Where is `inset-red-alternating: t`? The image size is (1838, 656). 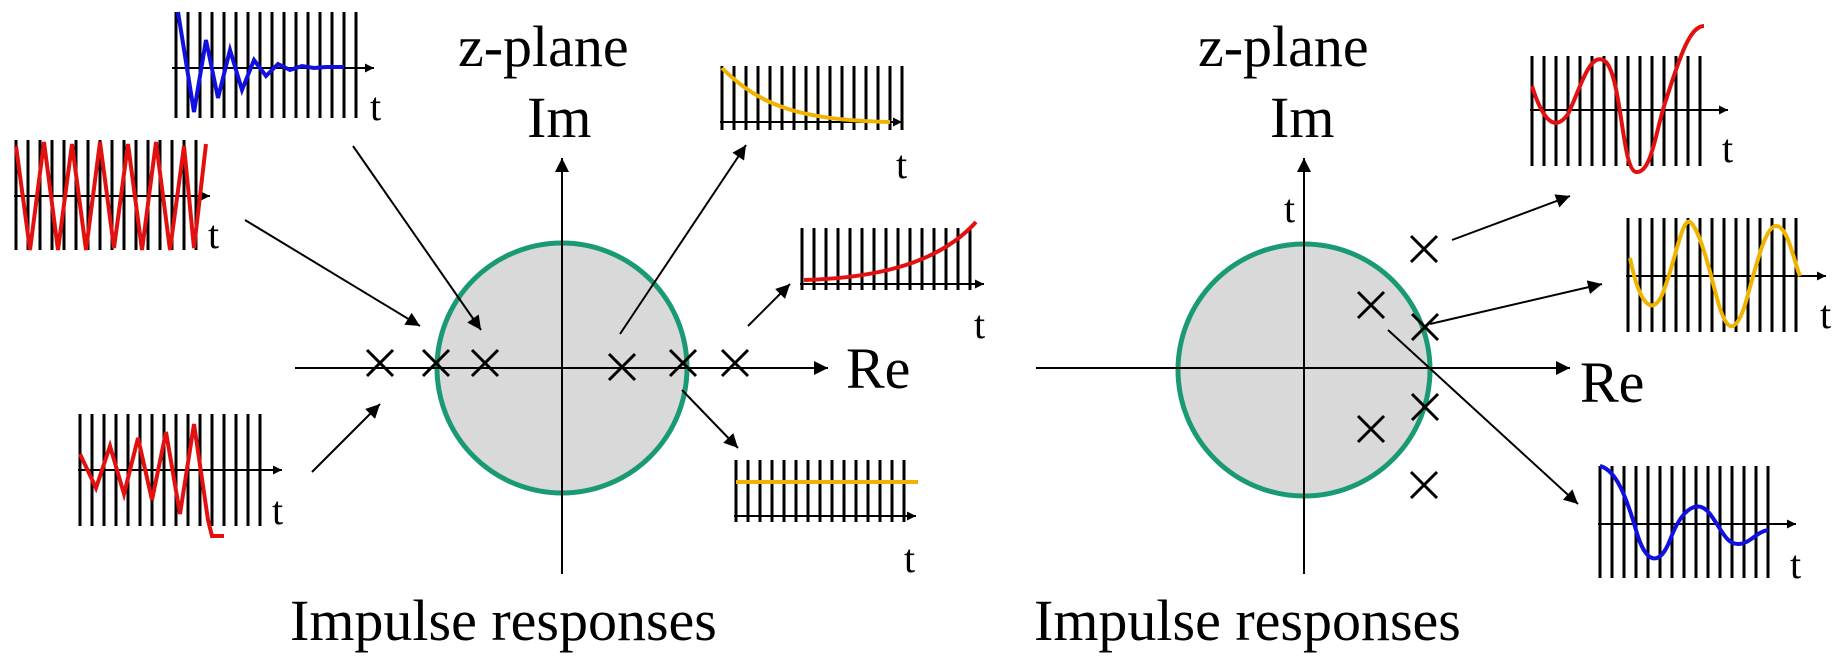 inset-red-alternating: t is located at coordinates (116, 198).